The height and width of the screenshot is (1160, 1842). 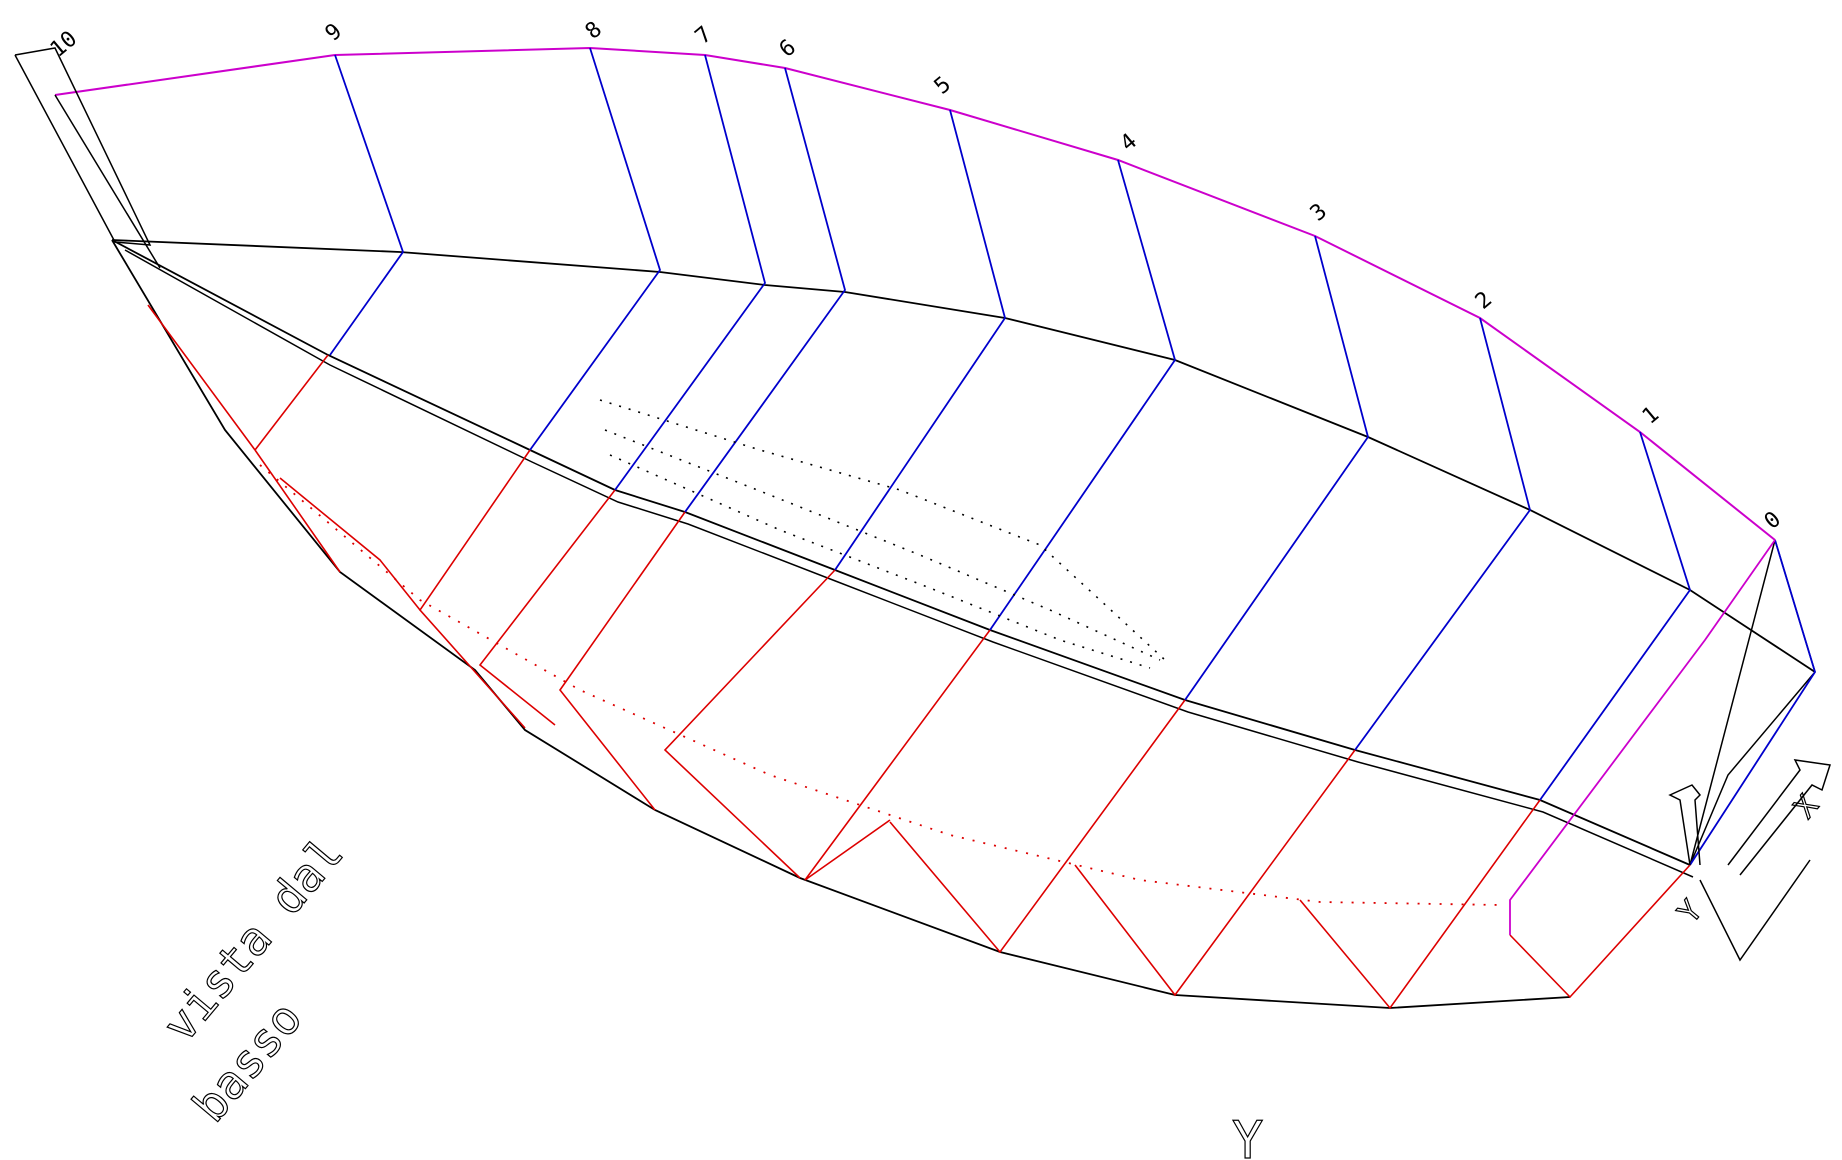 I want to click on stem-outline, so click(x=83, y=146).